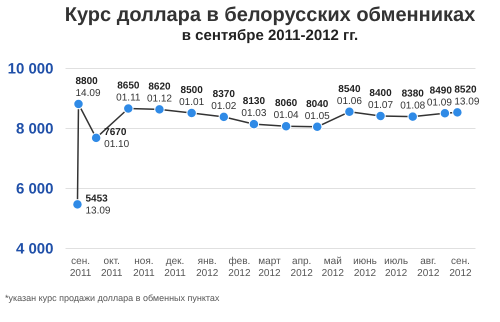 This screenshot has width=500, height=322. What do you see at coordinates (439, 102) in the screenshot?
I see `annotation: 01.09` at bounding box center [439, 102].